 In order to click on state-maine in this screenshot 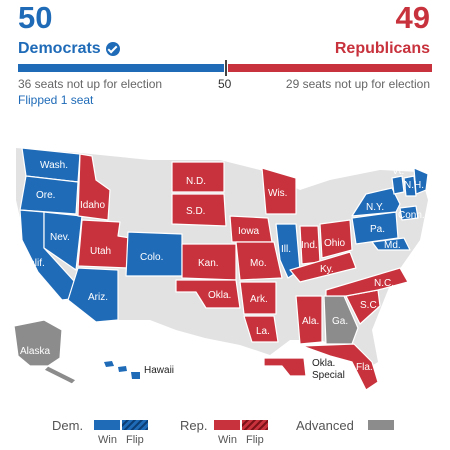, I will do `click(421, 181)`.